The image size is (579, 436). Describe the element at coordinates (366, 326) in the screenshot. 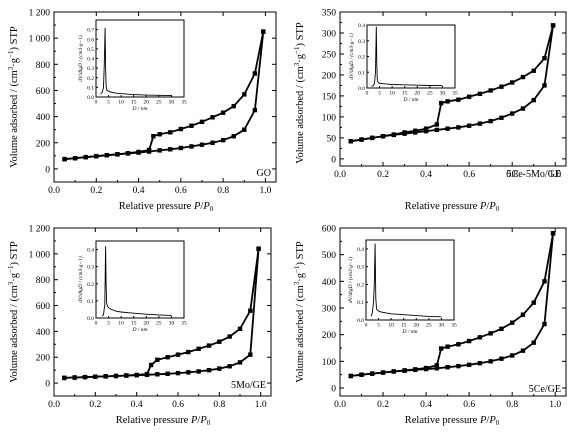

I see `inset-x-tick-label: 0` at that location.